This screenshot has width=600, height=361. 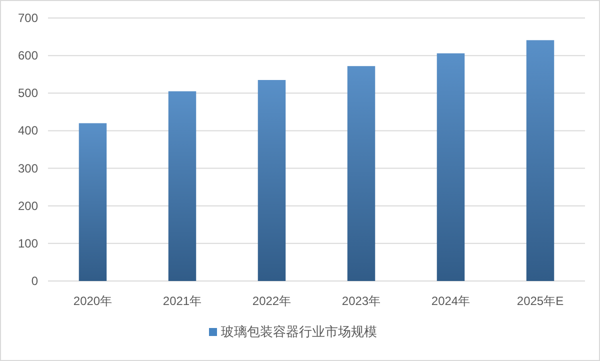 I want to click on legend-label: 玻璃包装容器行业市场规模, so click(x=299, y=331).